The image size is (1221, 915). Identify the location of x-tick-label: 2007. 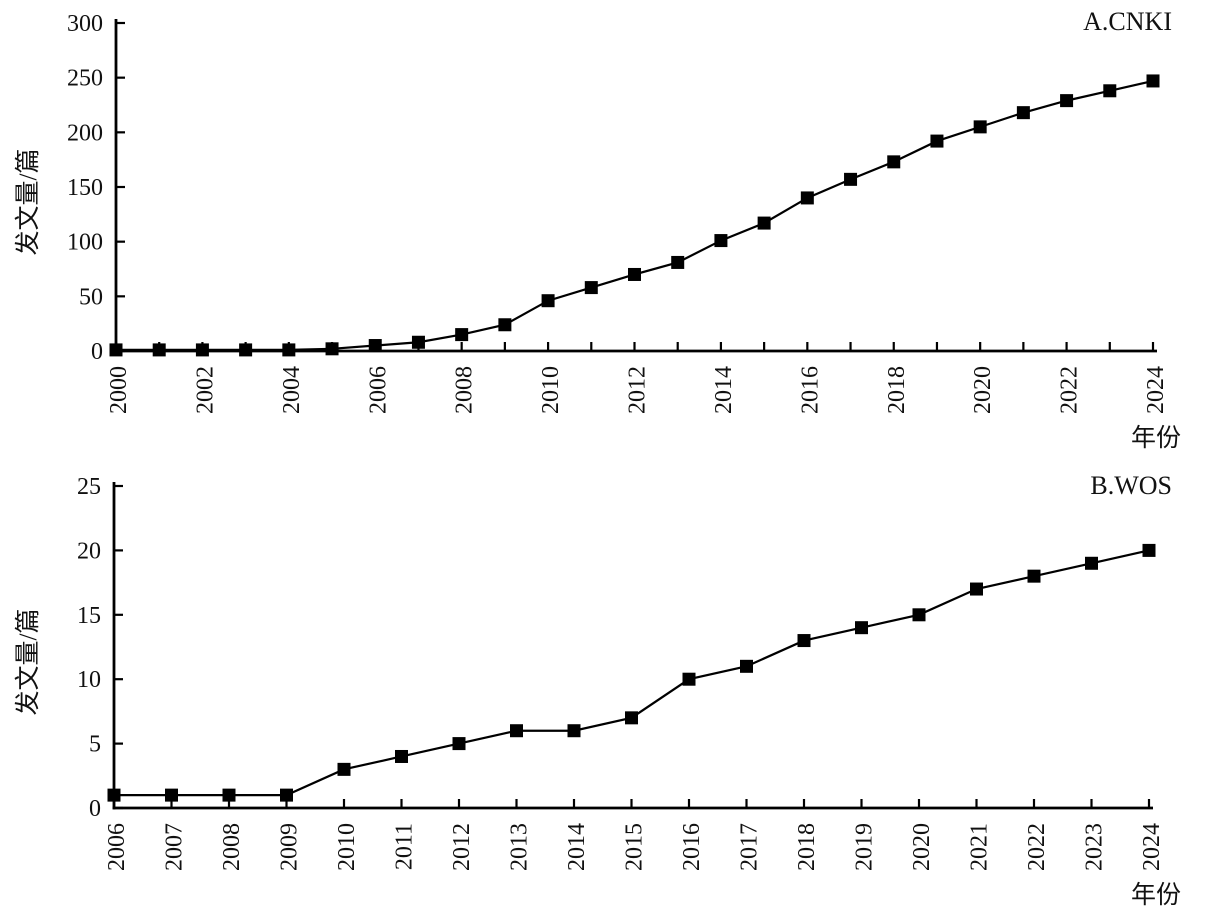
(175, 847).